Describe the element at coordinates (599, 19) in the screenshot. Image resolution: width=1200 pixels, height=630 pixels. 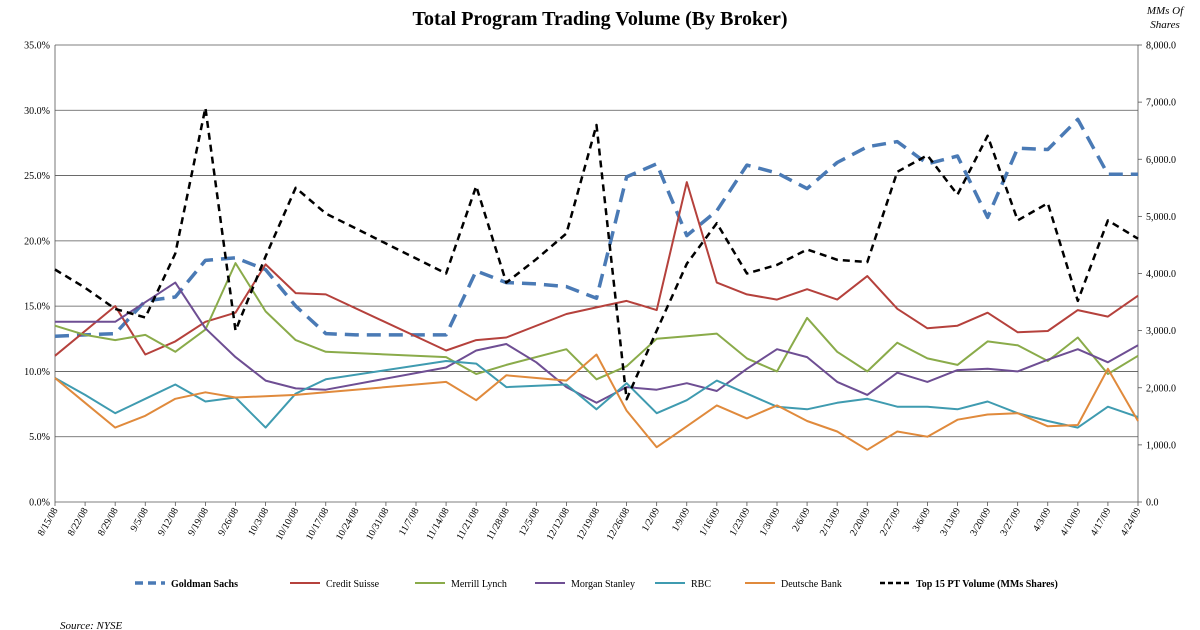
I see `chart-title: Total Program Trading Volume (By Broker)` at that location.